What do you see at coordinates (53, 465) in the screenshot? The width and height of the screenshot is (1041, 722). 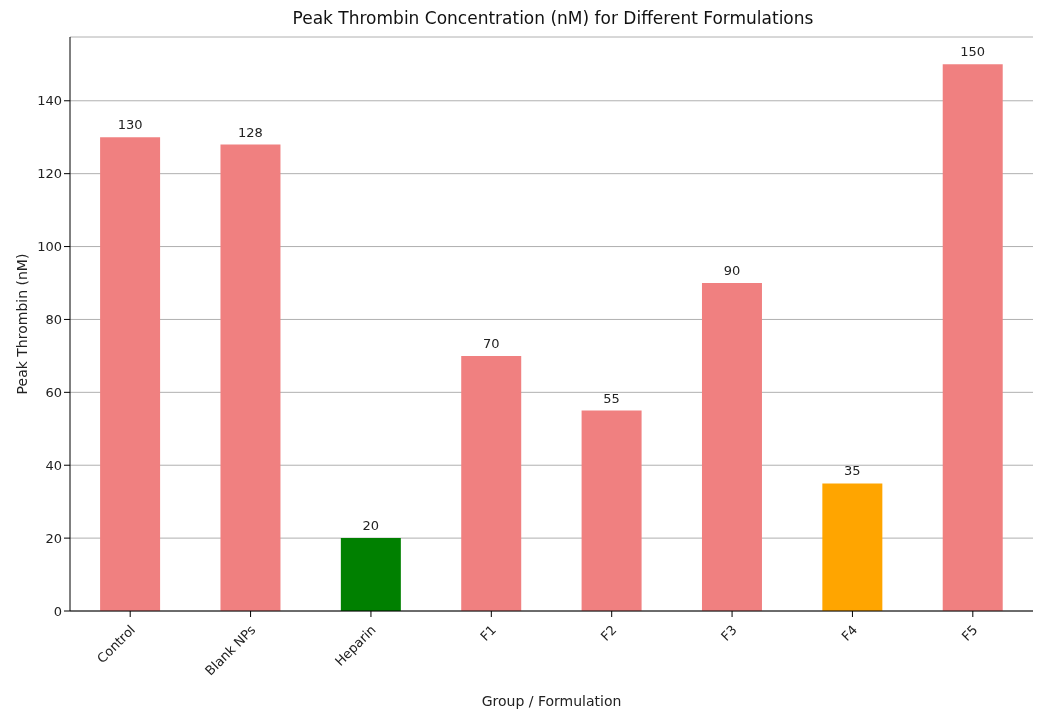 I see `y-tick-label: 40` at bounding box center [53, 465].